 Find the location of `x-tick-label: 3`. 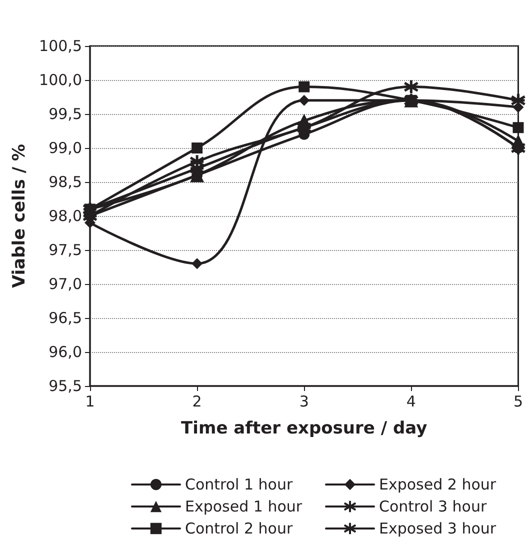

x-tick-label: 3 is located at coordinates (304, 401).